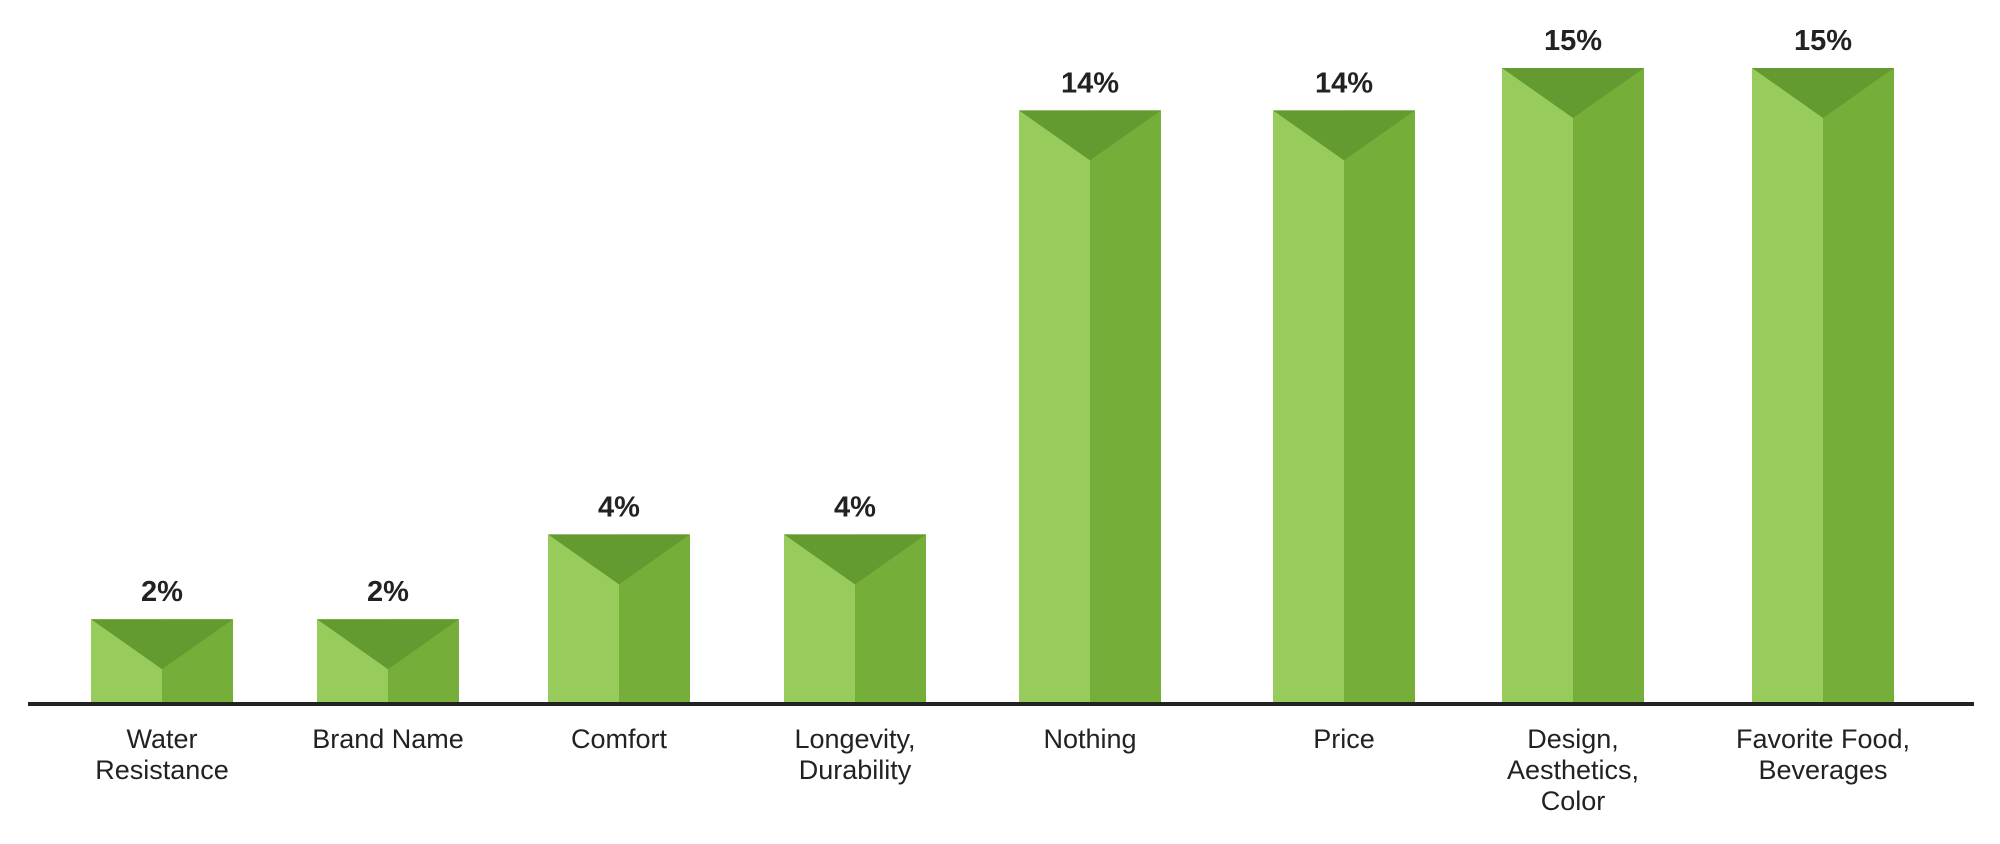 The height and width of the screenshot is (844, 2000). Describe the element at coordinates (388, 739) in the screenshot. I see `category-label: Brand Name` at that location.